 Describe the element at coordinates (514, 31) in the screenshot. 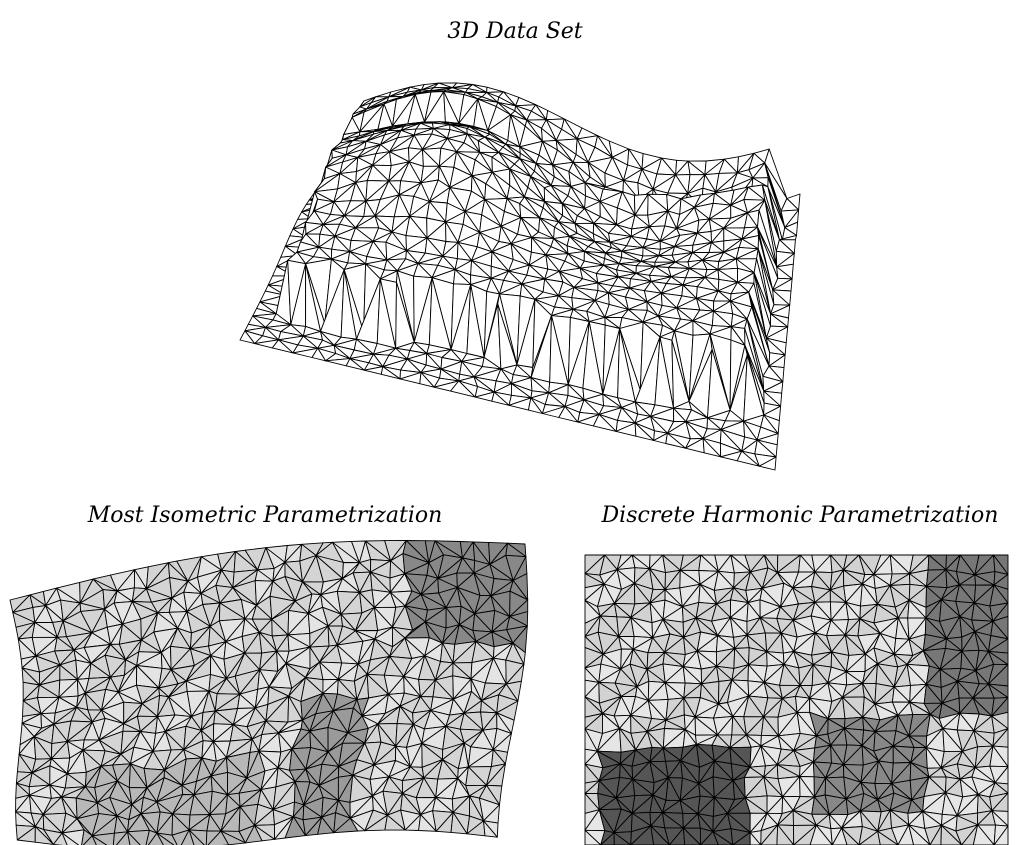

I see `top-title: 3D Data Set` at that location.